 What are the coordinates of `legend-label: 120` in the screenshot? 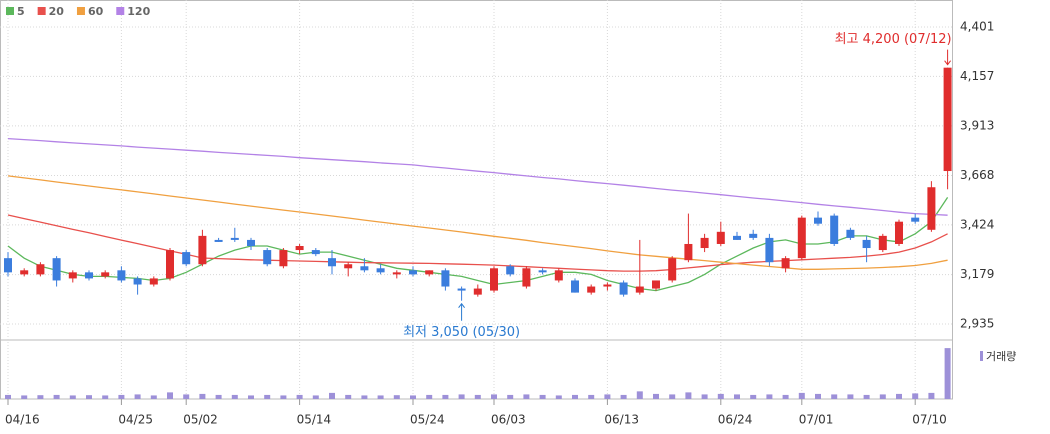 It's located at (138, 11).